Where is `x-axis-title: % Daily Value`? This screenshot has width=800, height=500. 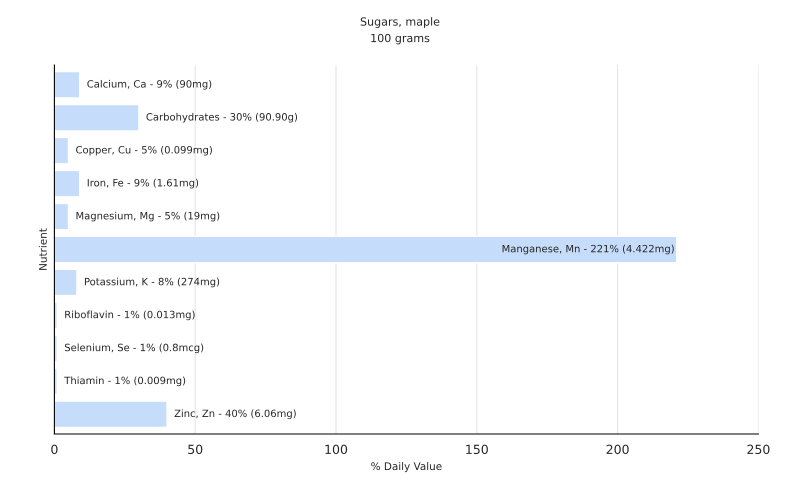
x-axis-title: % Daily Value is located at coordinates (406, 467).